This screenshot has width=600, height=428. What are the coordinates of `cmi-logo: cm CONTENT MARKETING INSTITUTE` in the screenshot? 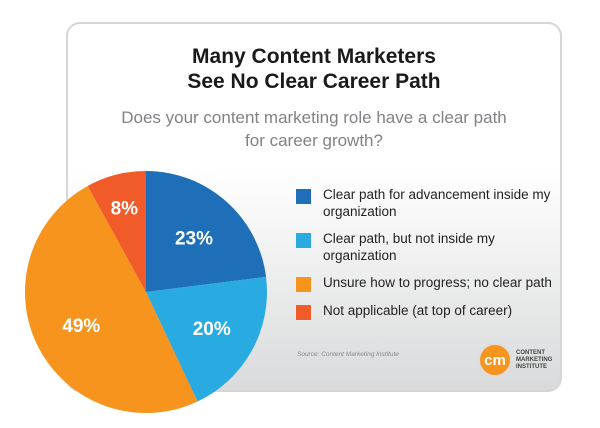 It's located at (515, 360).